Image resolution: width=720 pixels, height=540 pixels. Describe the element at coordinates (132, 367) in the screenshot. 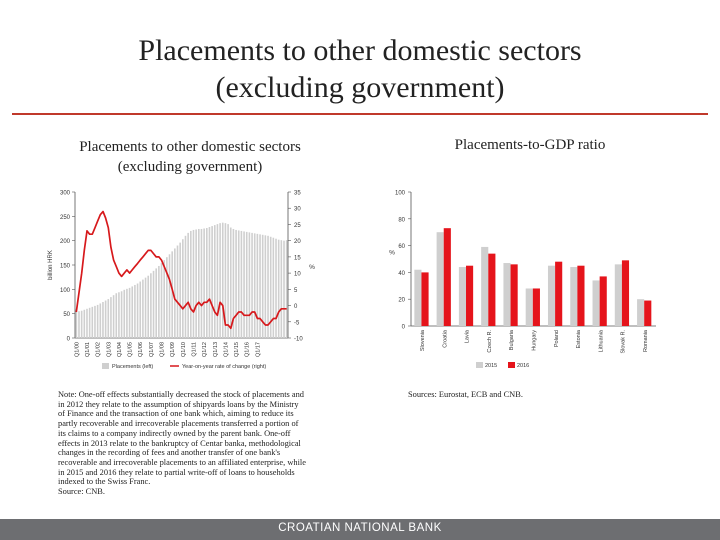

I see `legend-label-placements: Placements (left)` at that location.